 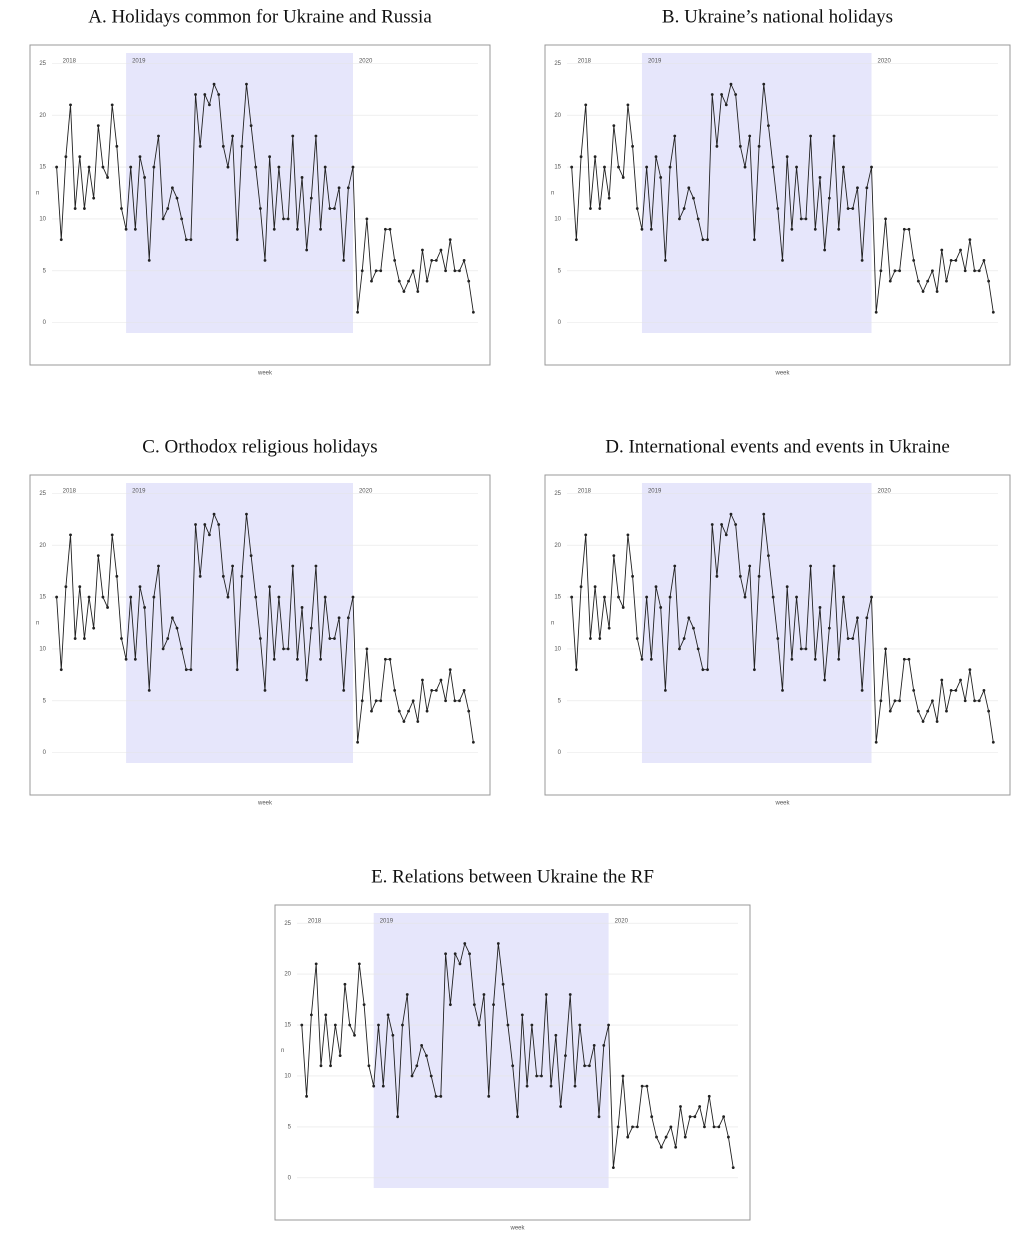 What do you see at coordinates (622, 922) in the screenshot?
I see `period-label: 2020` at bounding box center [622, 922].